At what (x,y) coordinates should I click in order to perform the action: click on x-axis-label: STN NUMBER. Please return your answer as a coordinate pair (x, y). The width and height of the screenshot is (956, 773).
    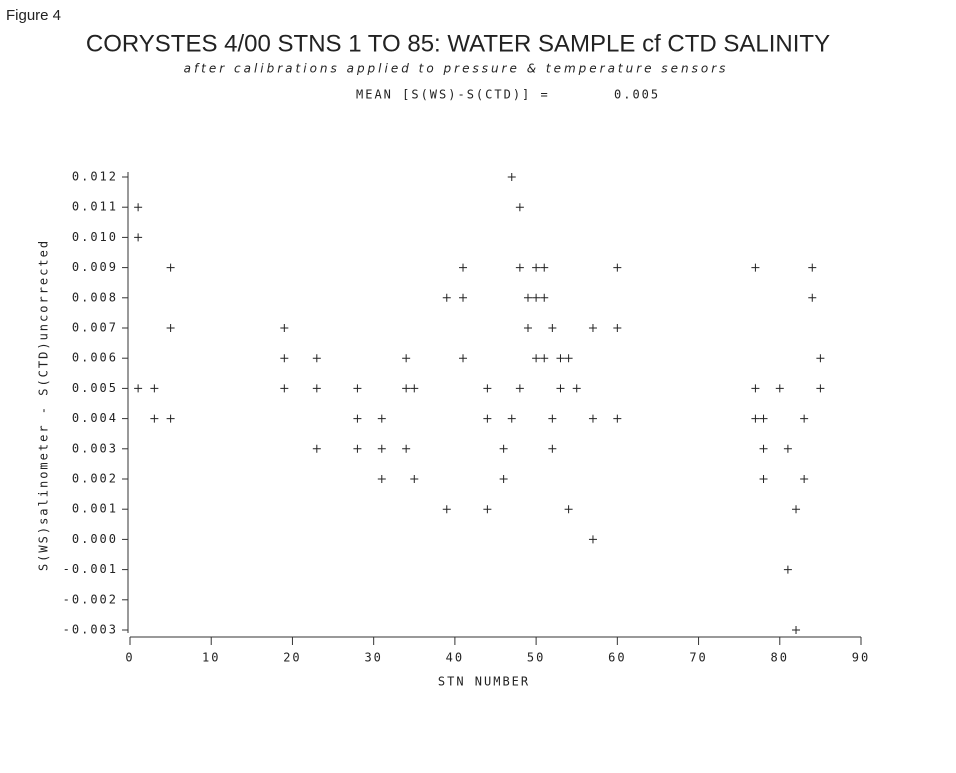
    Looking at the image, I should click on (484, 682).